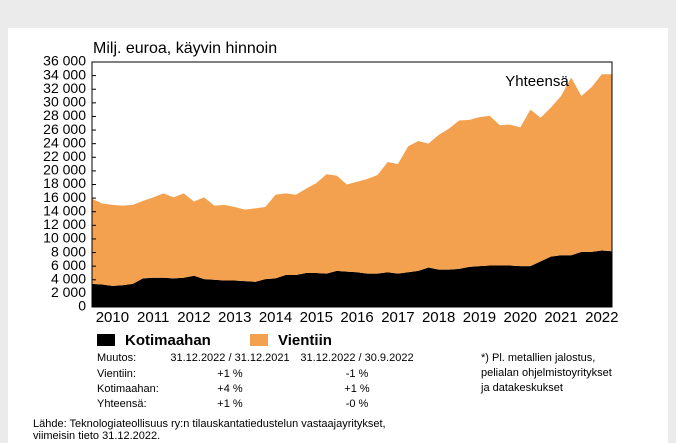  Describe the element at coordinates (64, 129) in the screenshot. I see `y-tick-label: 26 000` at that location.